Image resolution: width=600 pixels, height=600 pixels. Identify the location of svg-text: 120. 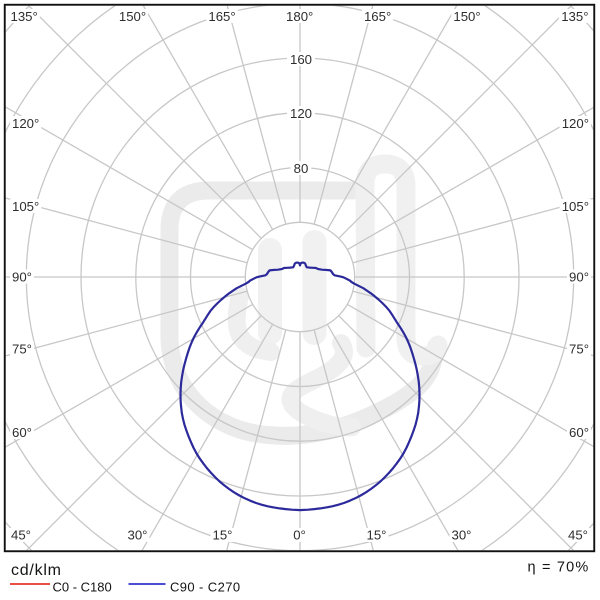
(301, 113).